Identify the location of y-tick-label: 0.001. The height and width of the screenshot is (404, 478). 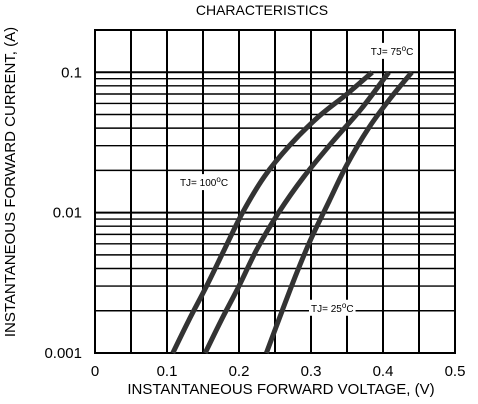
(63, 353).